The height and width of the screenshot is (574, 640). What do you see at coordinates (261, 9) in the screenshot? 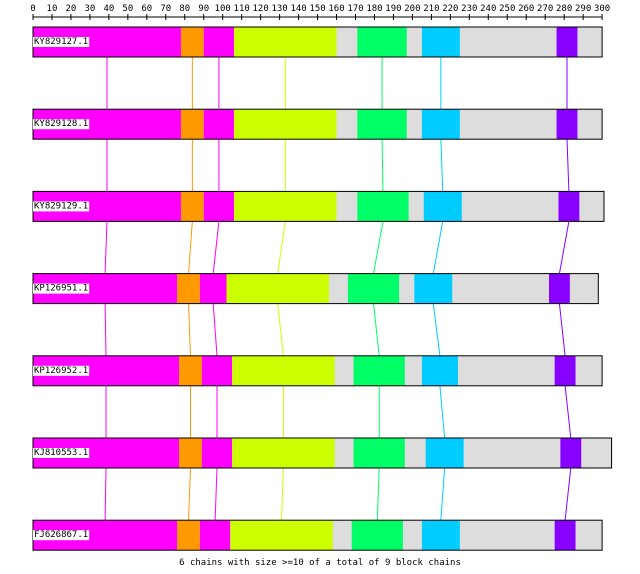
I see `axis-tick-label: 120` at bounding box center [261, 9].